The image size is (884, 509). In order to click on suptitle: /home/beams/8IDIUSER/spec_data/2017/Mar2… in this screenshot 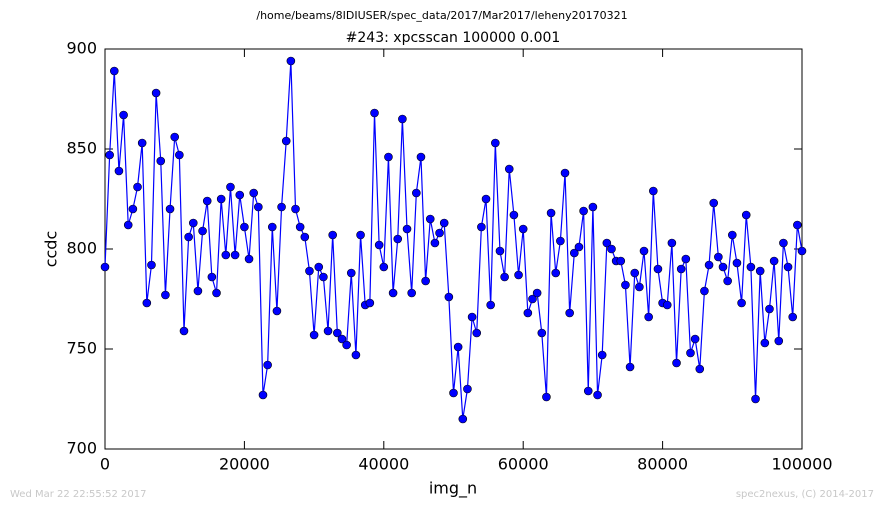, I will do `click(441, 15)`.